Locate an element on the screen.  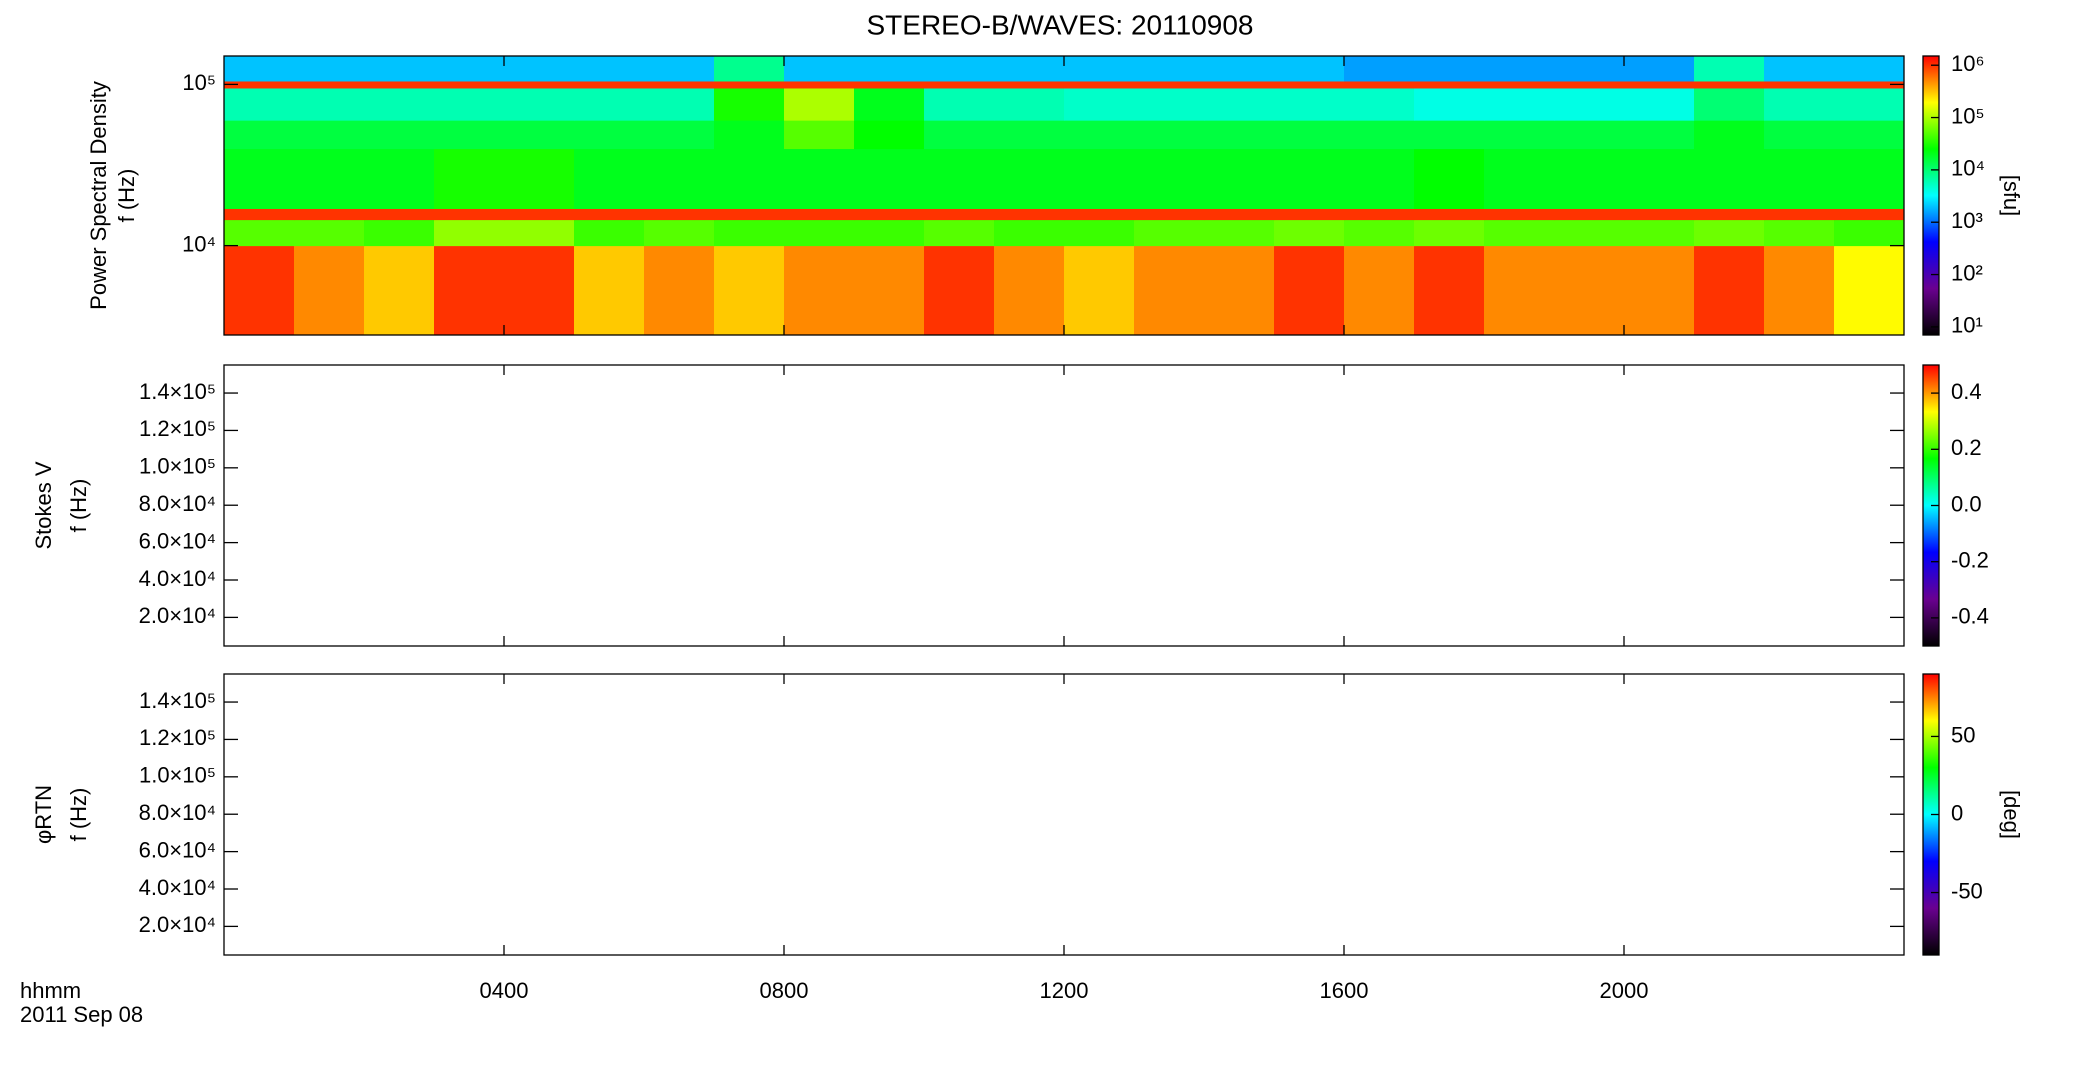
colorbar-tick-label: -50 is located at coordinates (1967, 890).